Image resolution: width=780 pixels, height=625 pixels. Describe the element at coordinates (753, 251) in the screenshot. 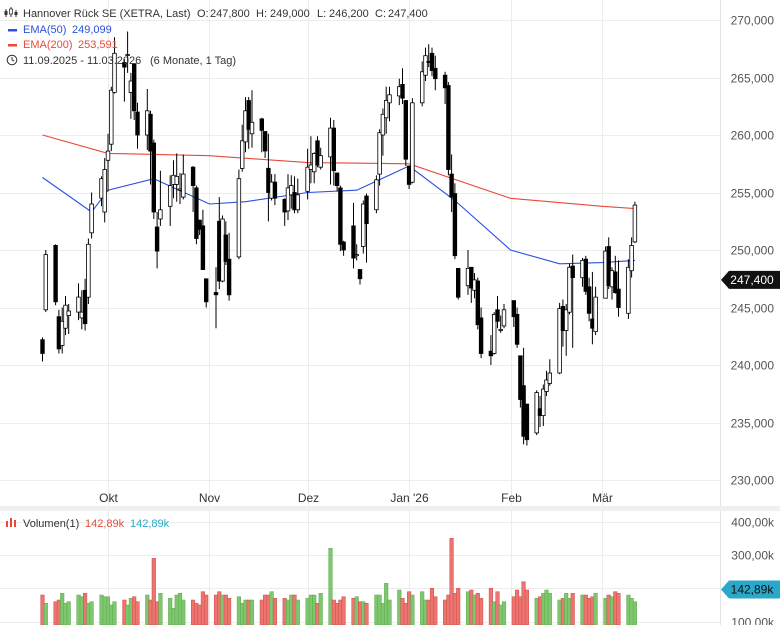

I see `price-y-tick-label: 250,000` at that location.